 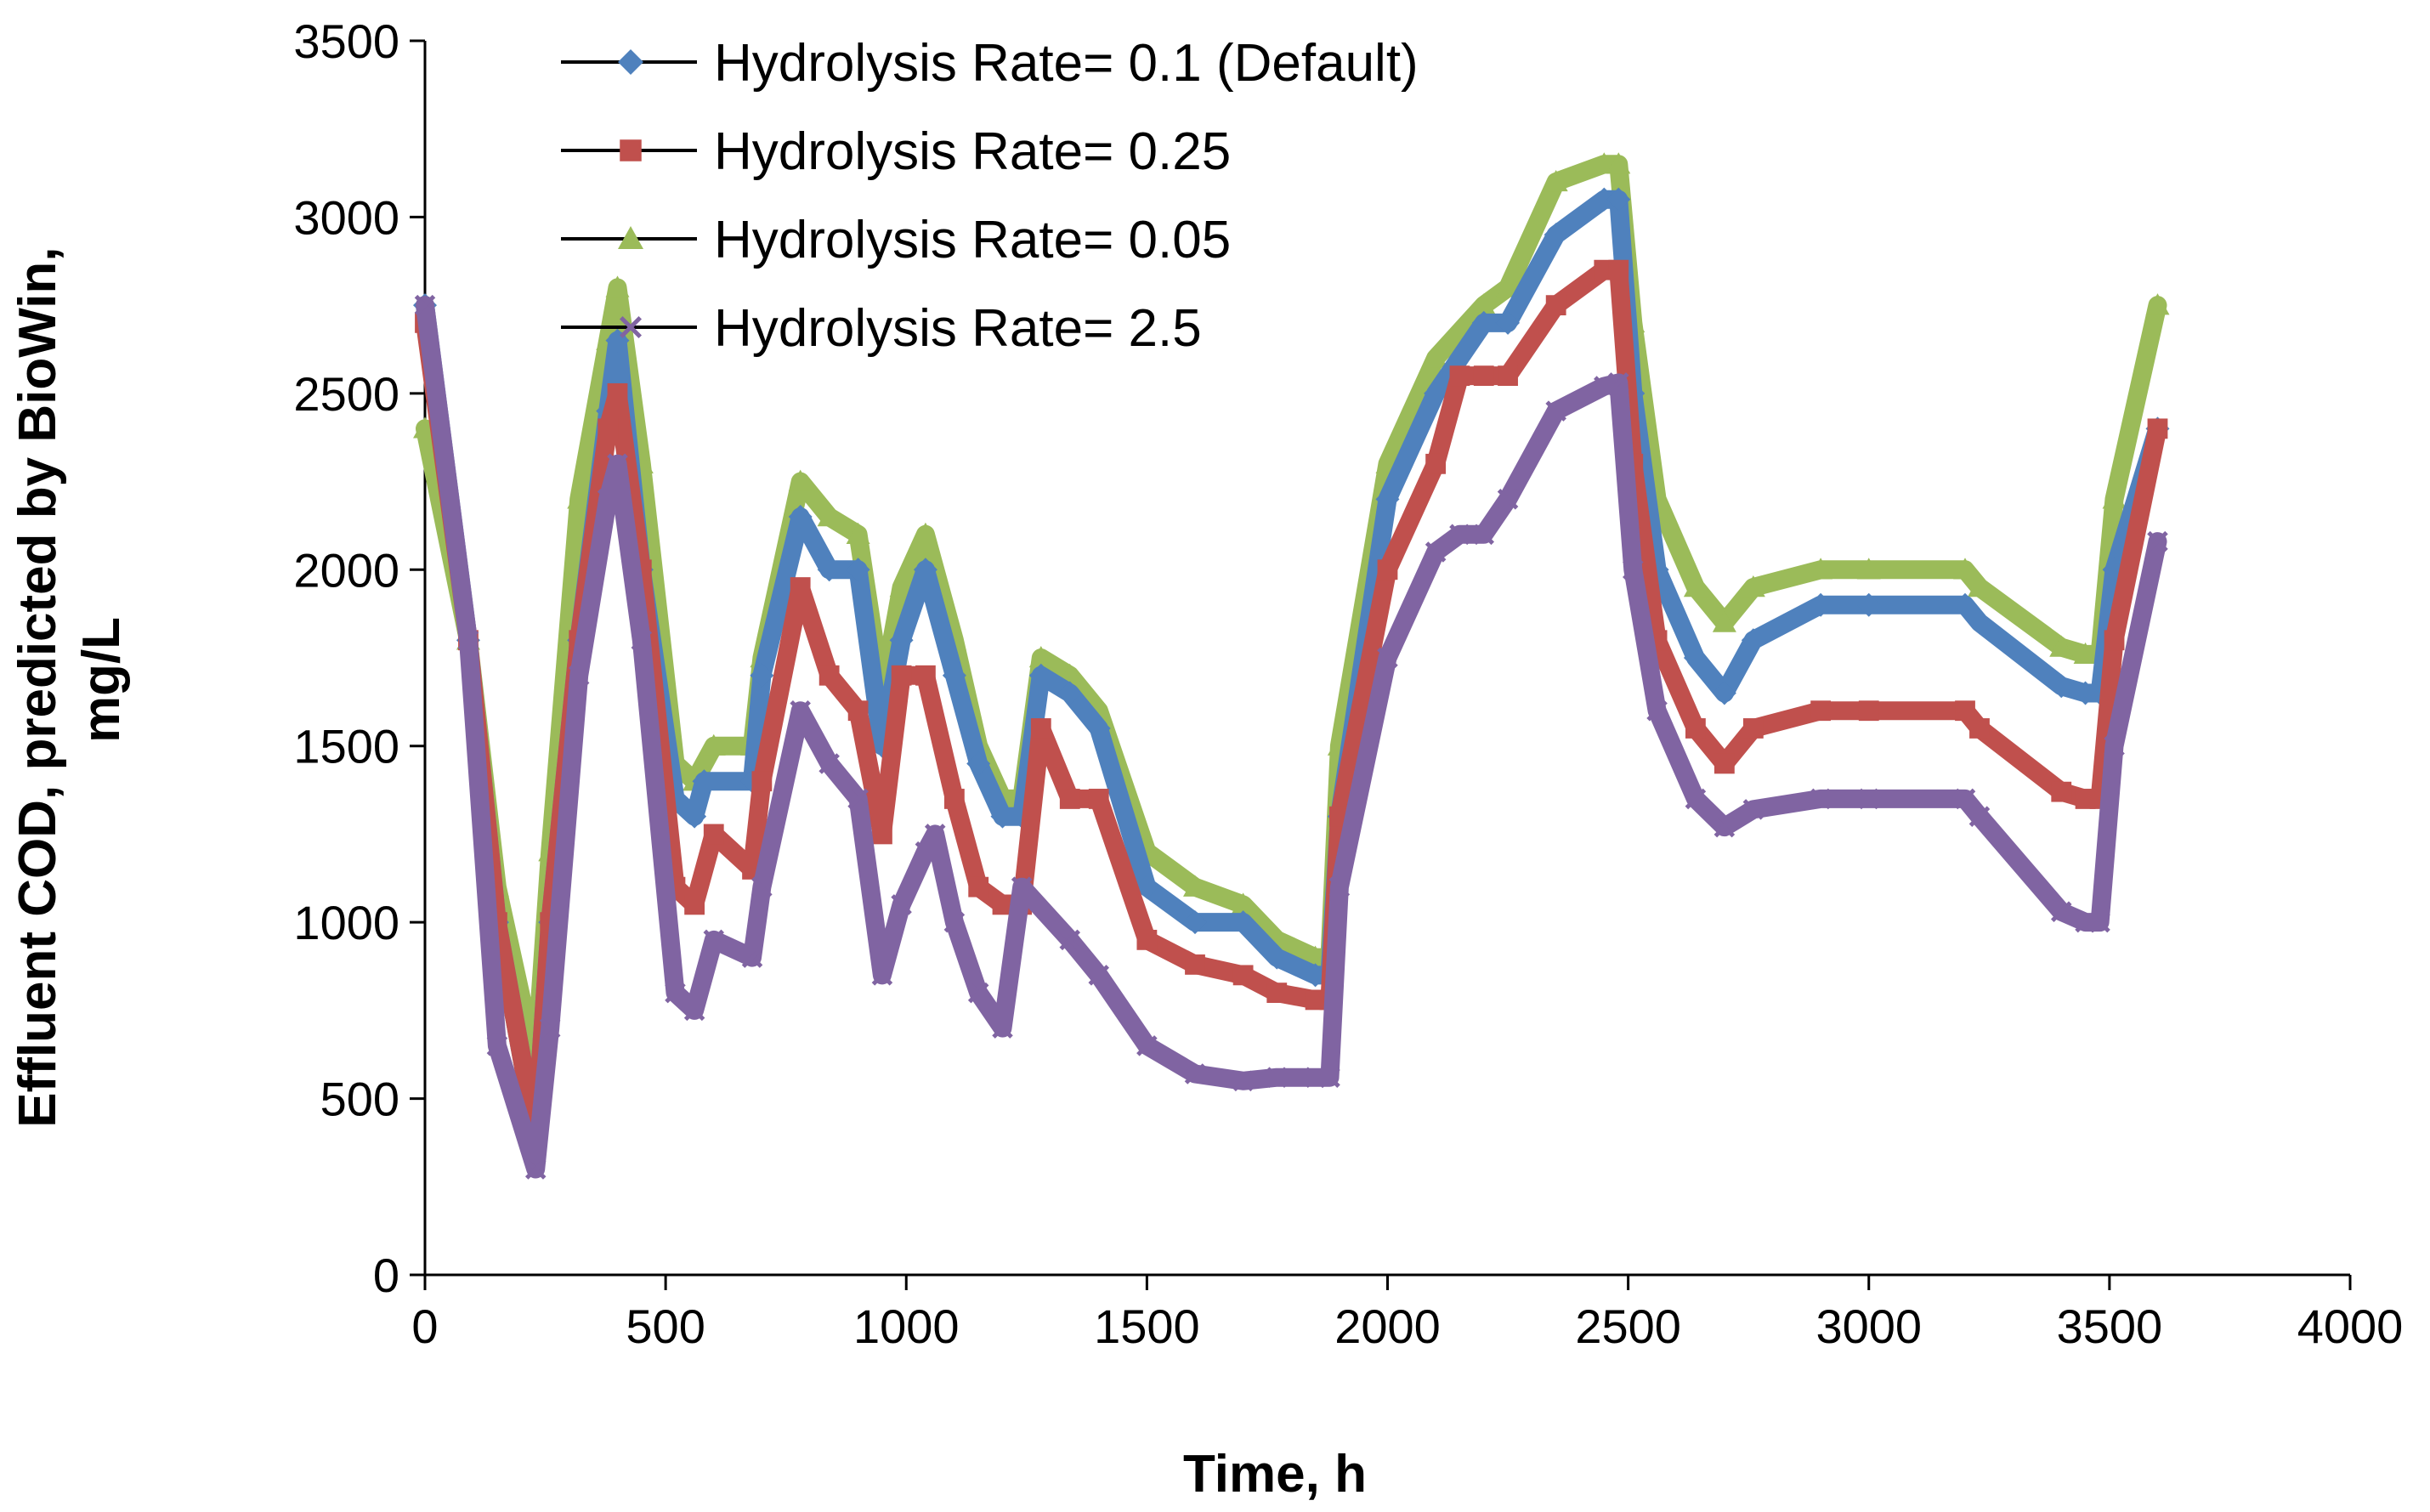 I want to click on x-tick-label: 0, so click(x=424, y=1326).